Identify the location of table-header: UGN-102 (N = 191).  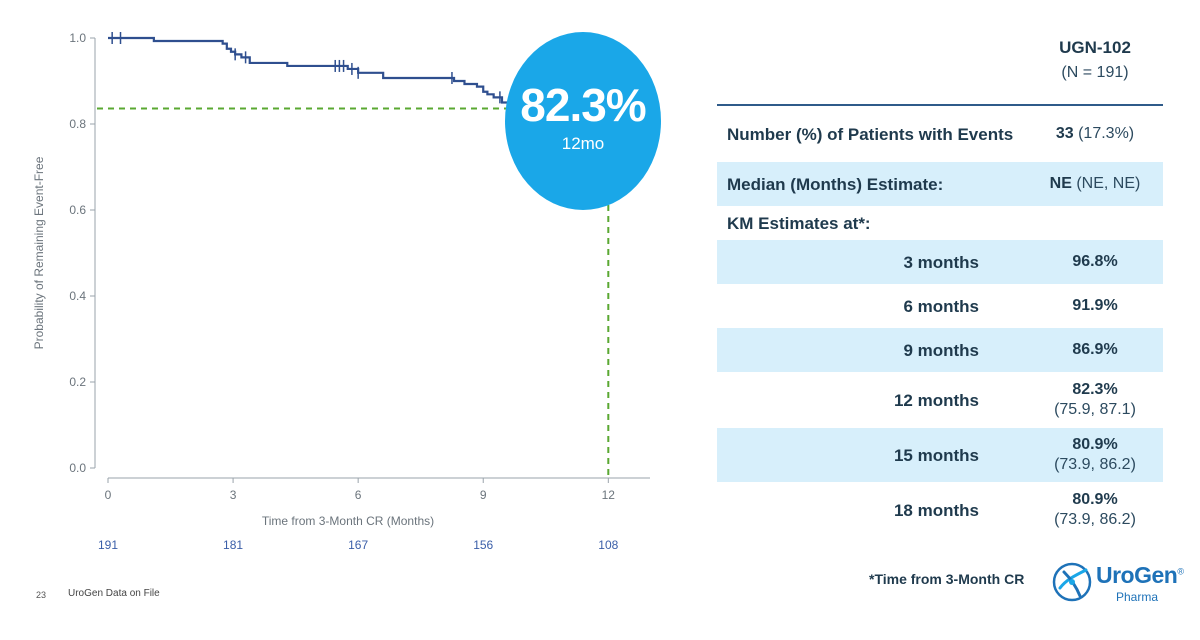
(940, 71).